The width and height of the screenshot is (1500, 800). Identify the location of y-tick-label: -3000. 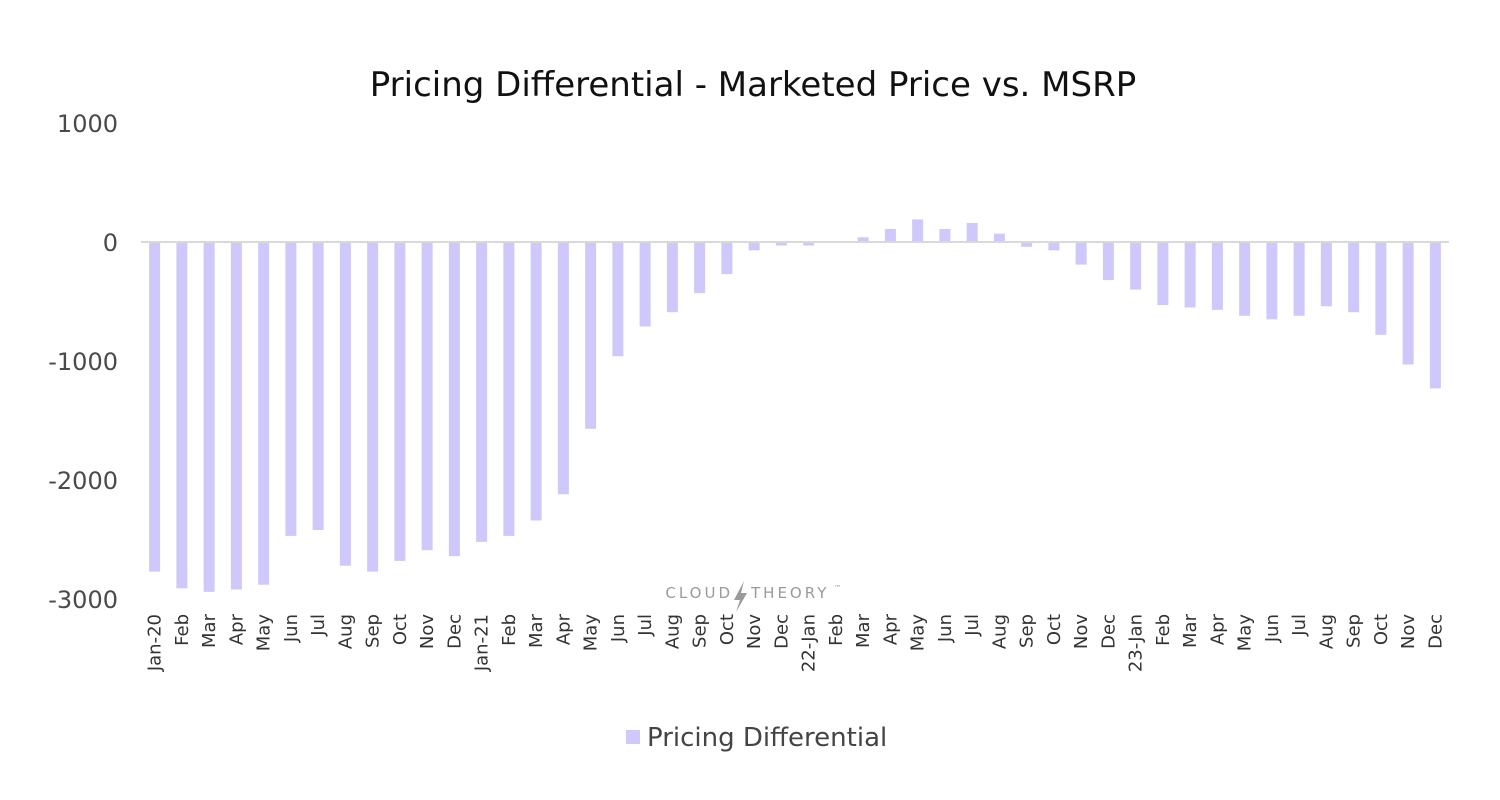
(83, 600).